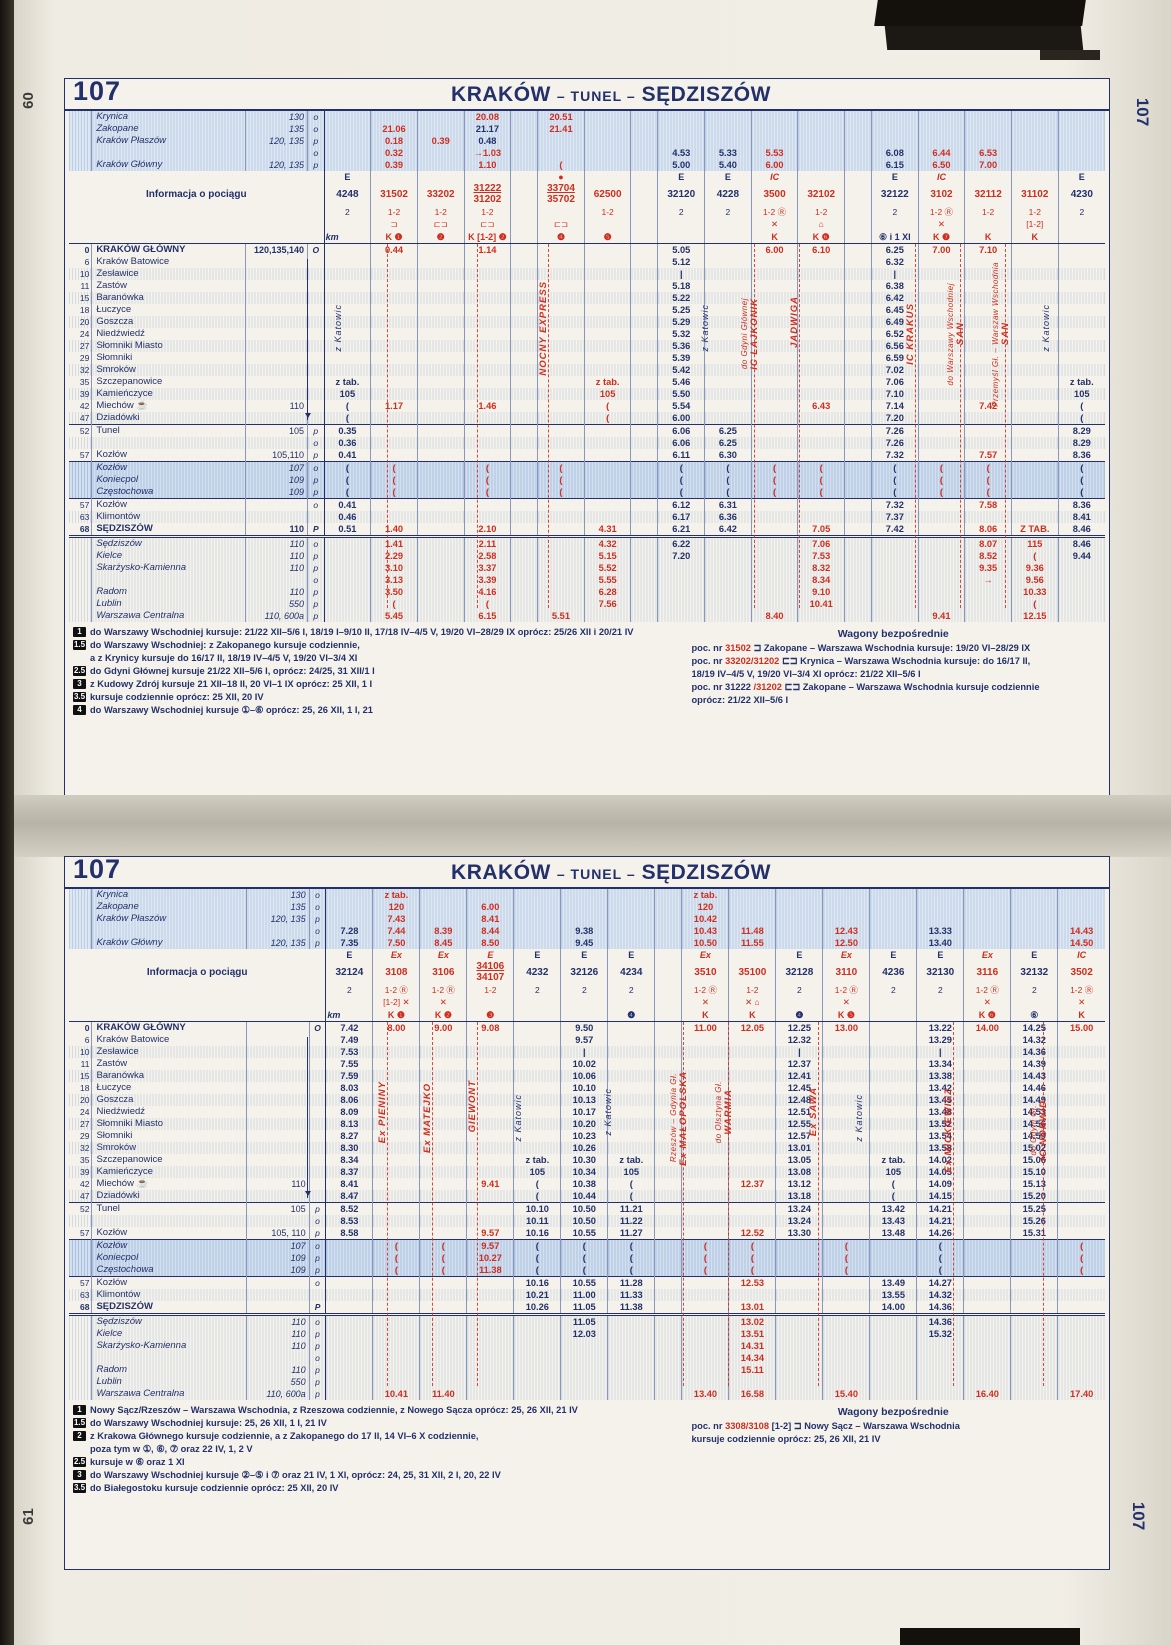  What do you see at coordinates (1081, 530) in the screenshot?
I see `time-cell: 8.46` at bounding box center [1081, 530].